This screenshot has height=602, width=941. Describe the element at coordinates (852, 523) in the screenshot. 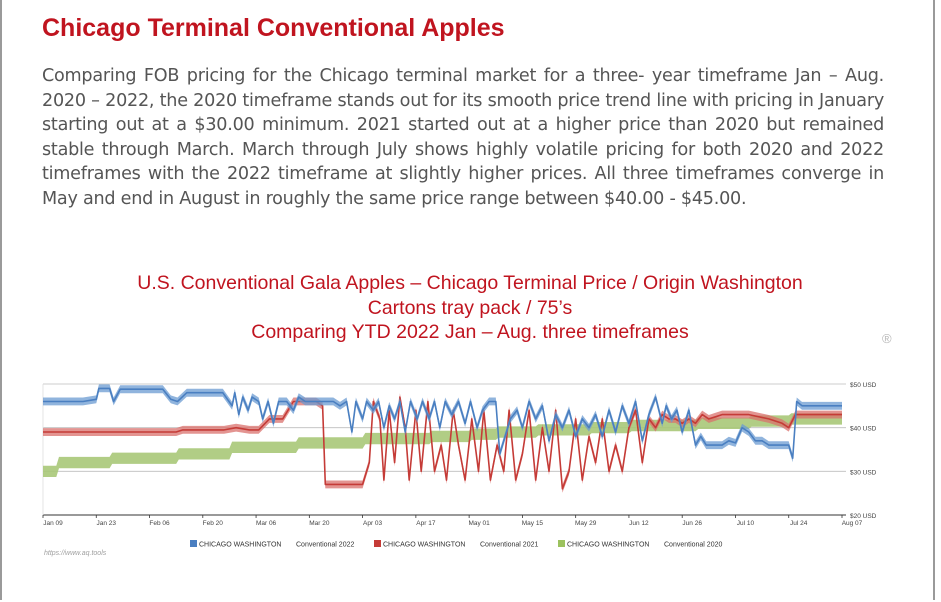

I see `x-tick-label: Aug 07` at that location.